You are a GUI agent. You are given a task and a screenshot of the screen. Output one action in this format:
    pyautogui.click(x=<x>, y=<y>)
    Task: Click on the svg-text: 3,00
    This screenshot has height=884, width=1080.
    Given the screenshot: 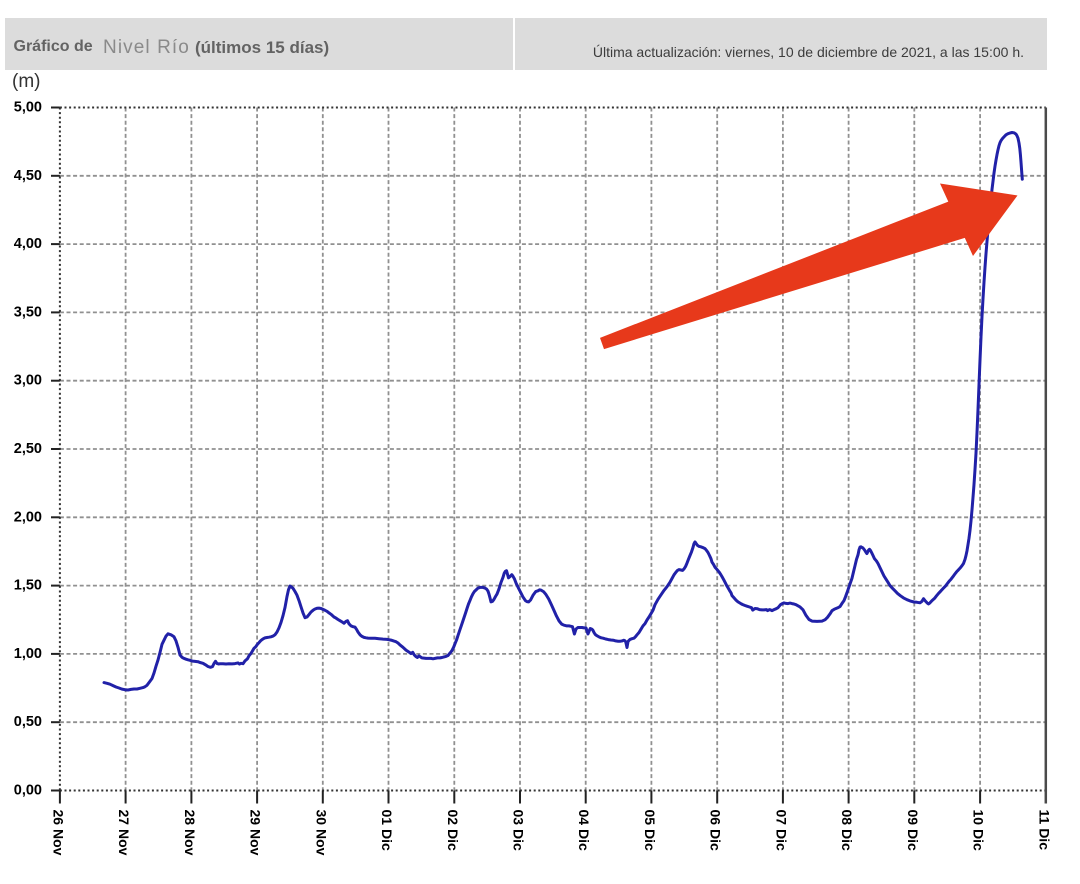 What is the action you would take?
    pyautogui.click(x=28, y=381)
    